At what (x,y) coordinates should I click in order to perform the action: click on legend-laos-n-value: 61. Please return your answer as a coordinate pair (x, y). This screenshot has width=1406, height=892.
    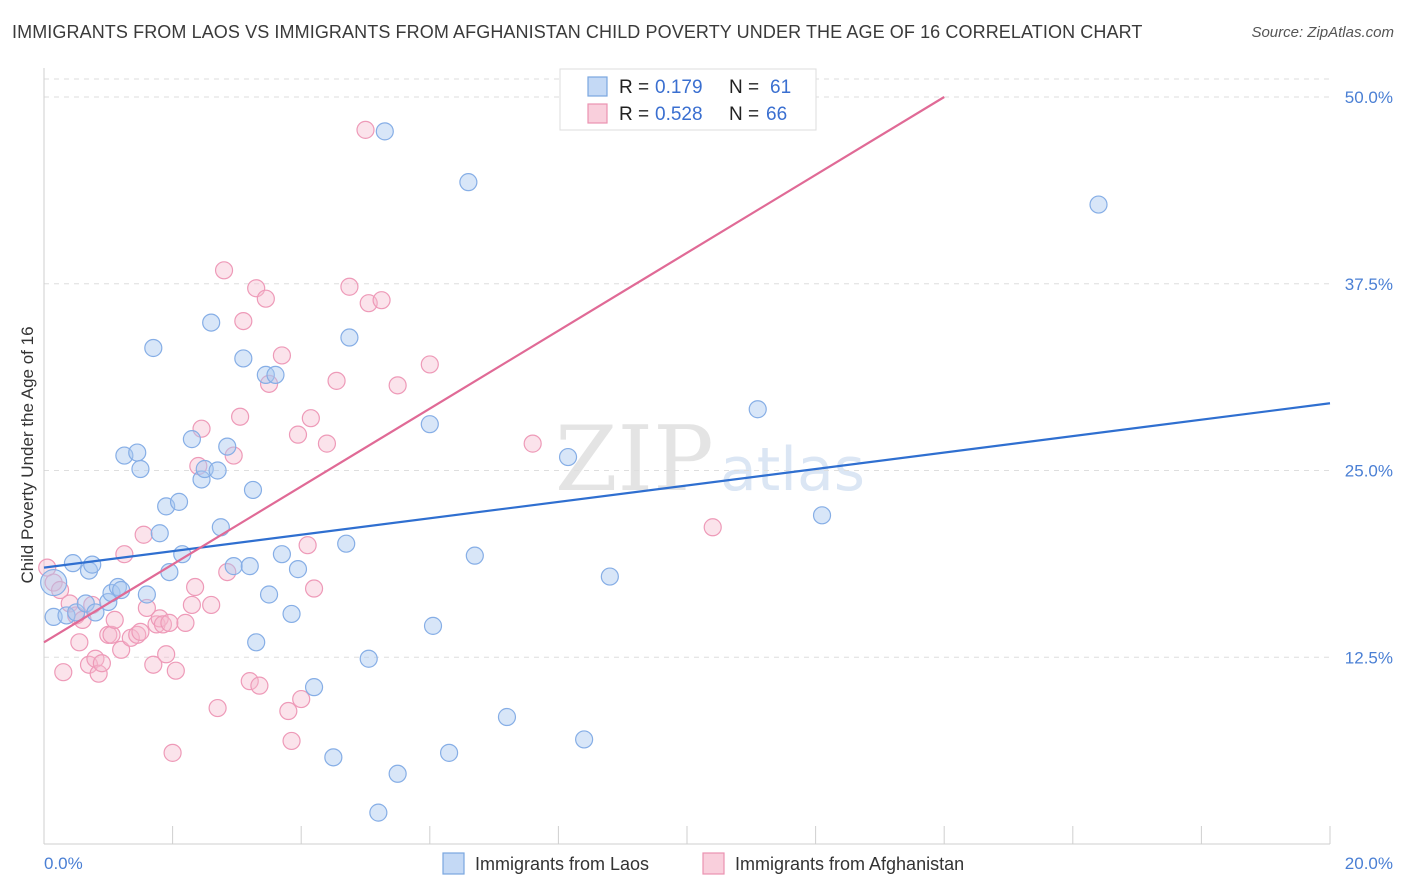
    Looking at the image, I should click on (780, 87).